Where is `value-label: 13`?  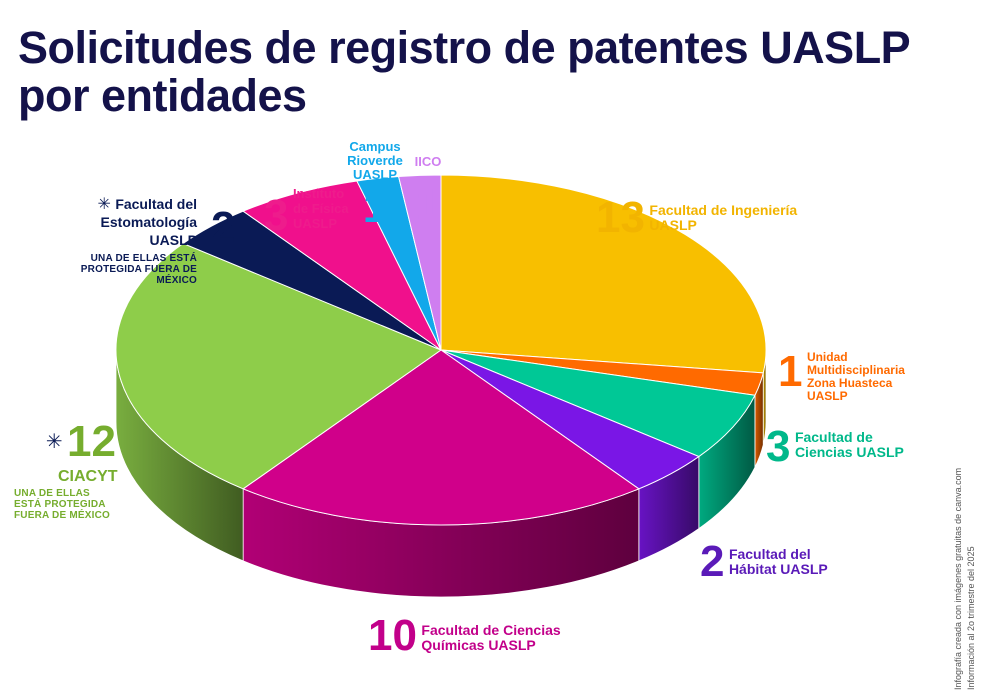
value-label: 13 is located at coordinates (620, 217).